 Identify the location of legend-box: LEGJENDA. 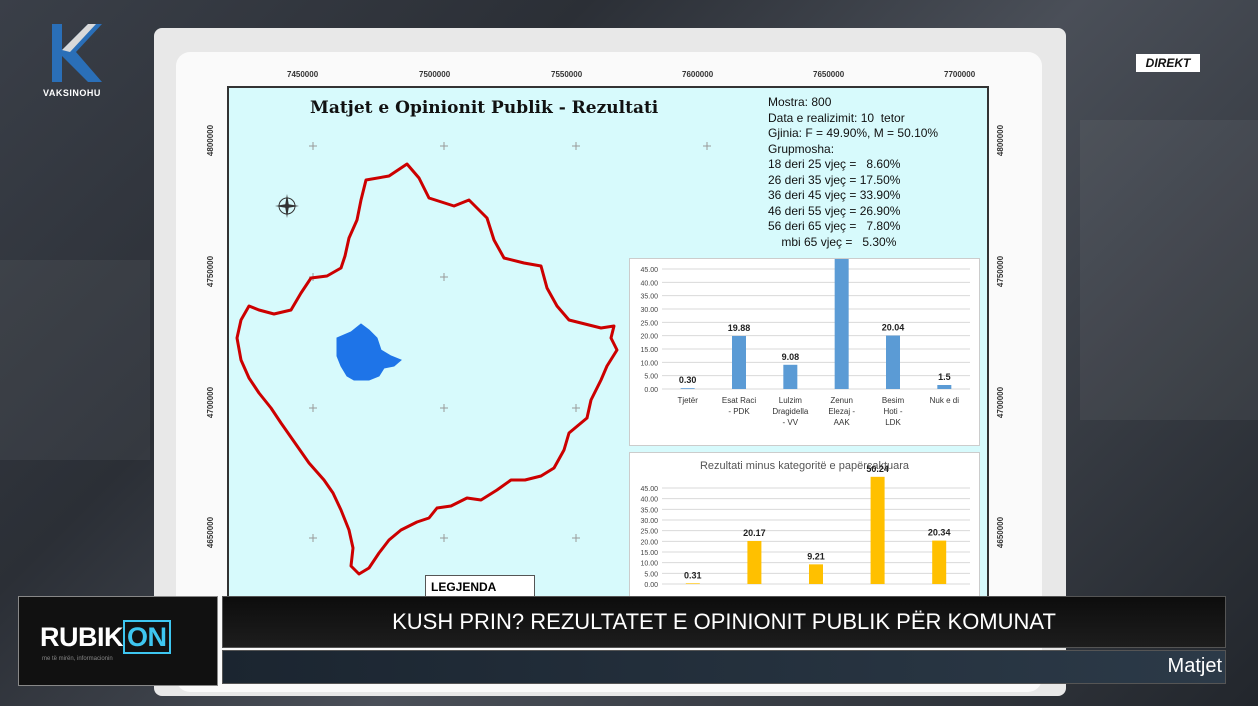
(480, 586).